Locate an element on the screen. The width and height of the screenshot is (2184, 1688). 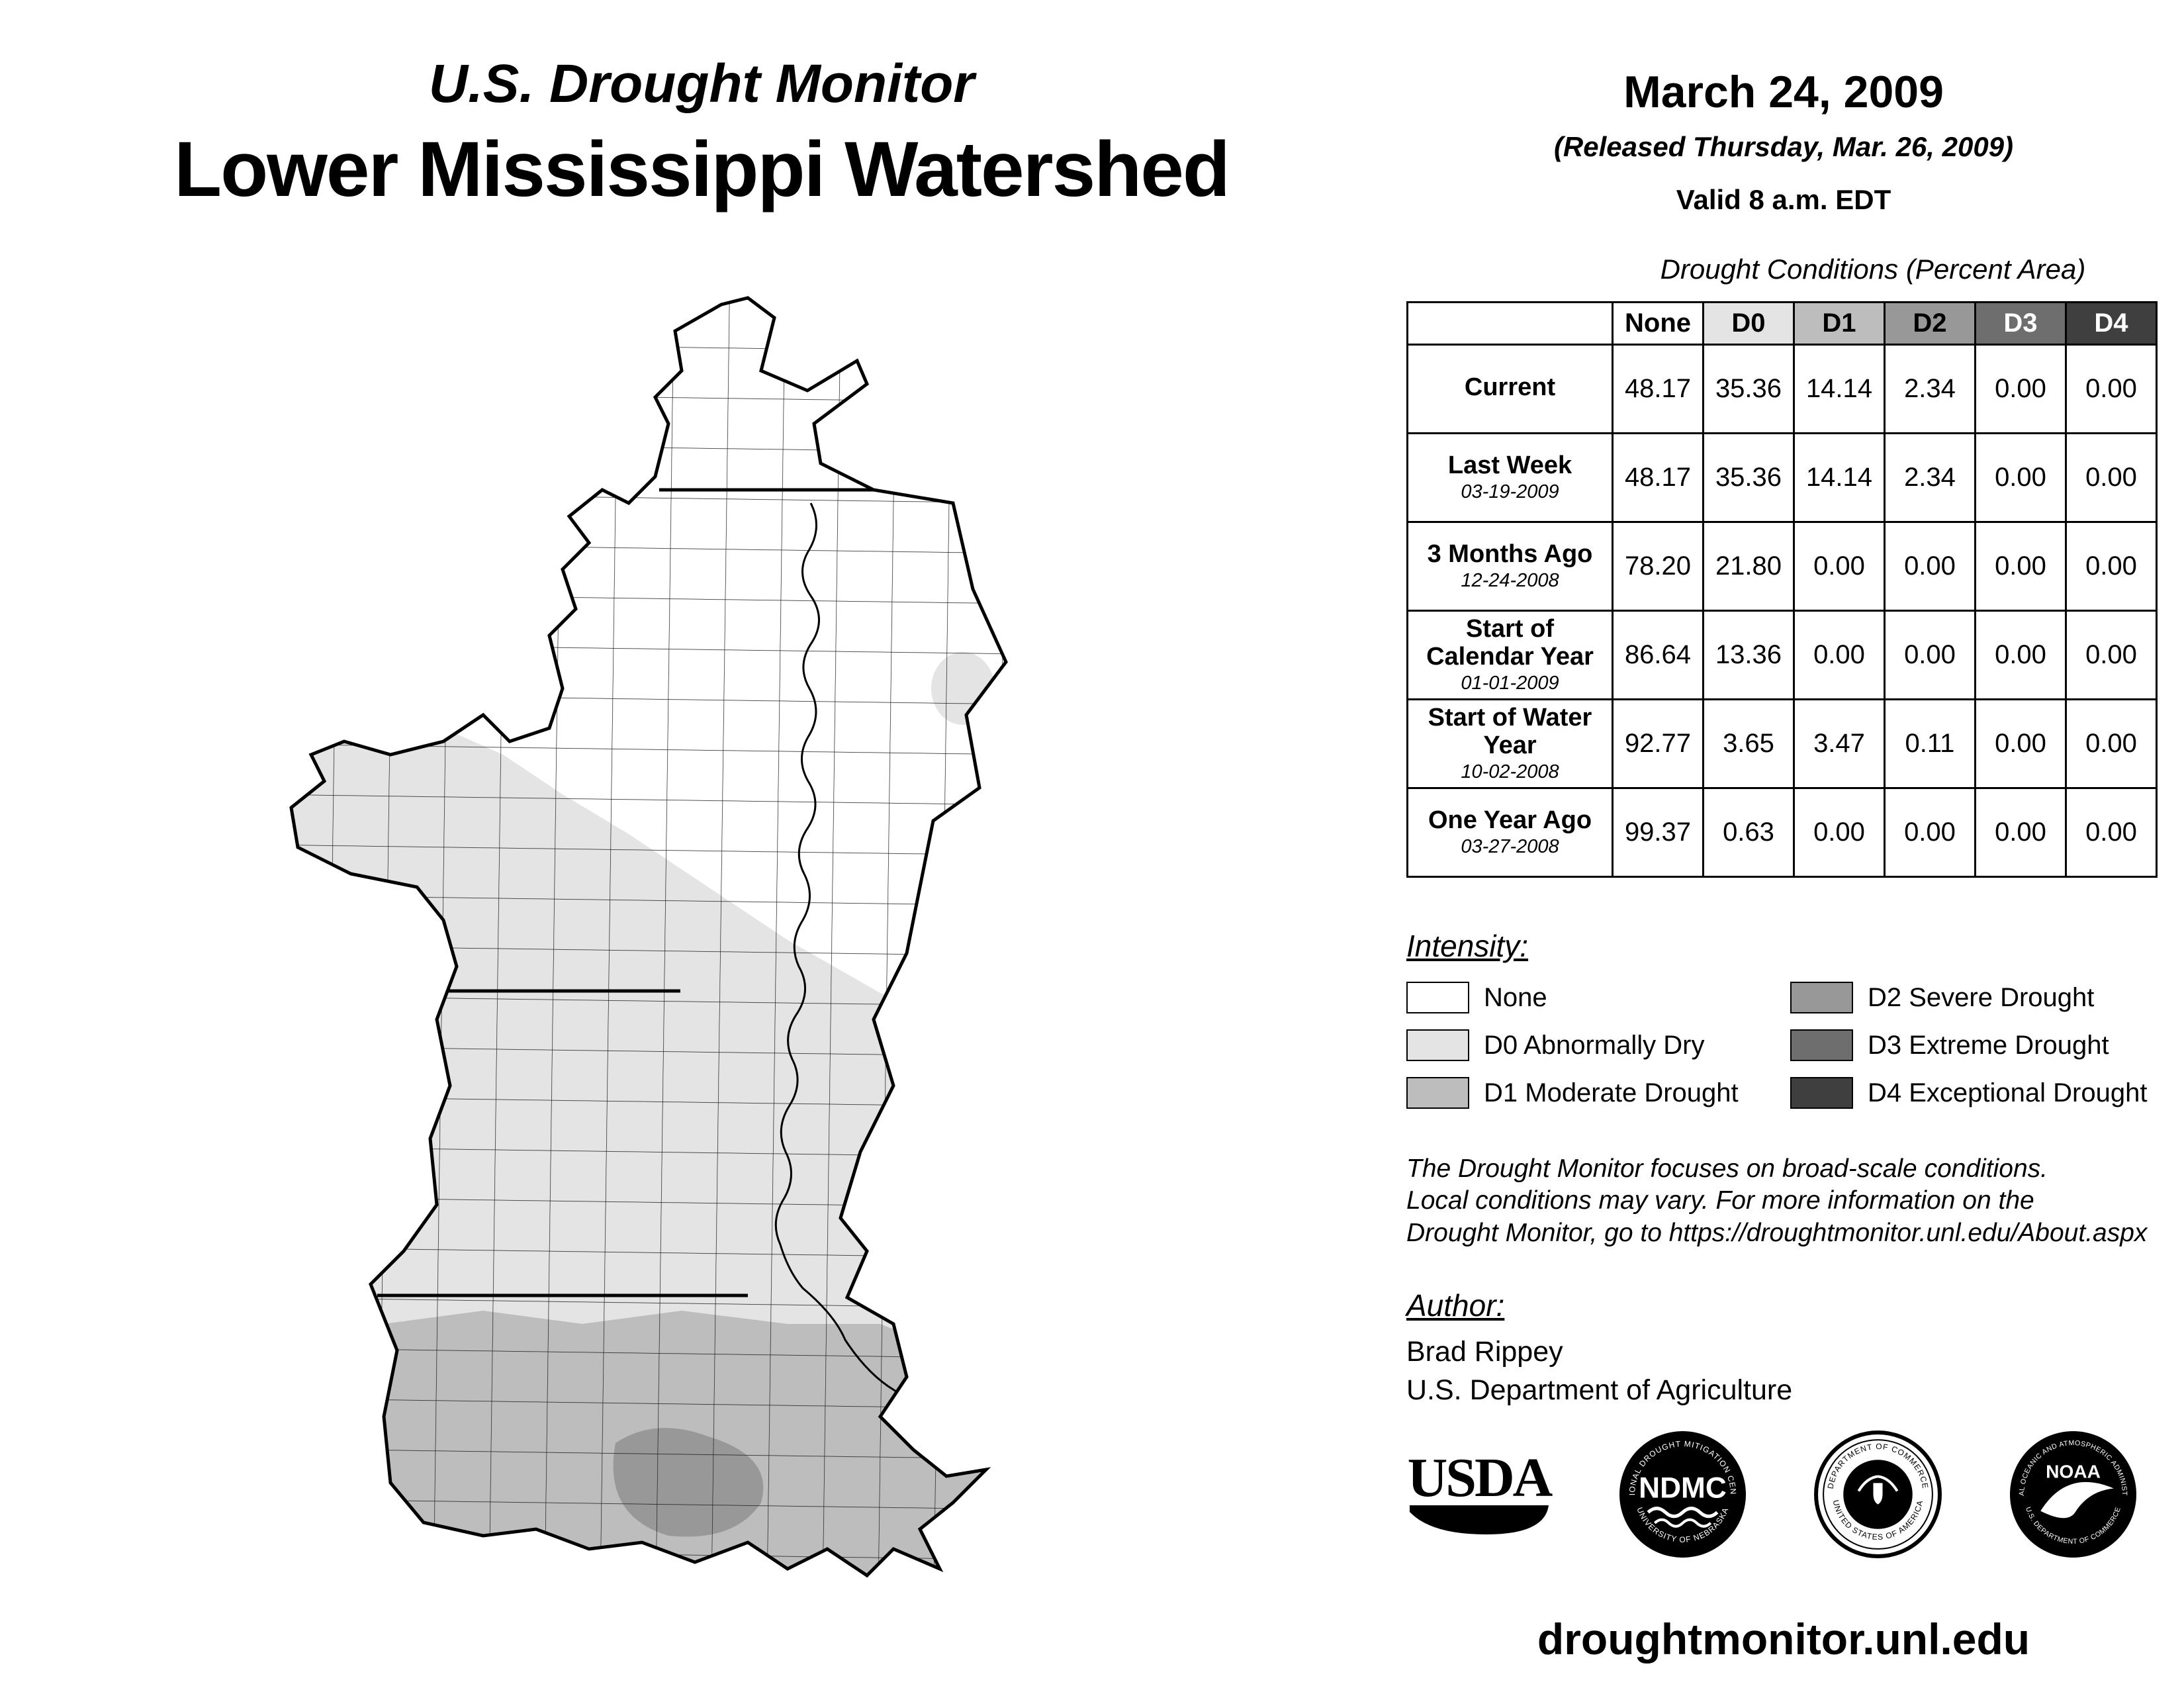
legend-item-d4: D4 Exceptional Drought is located at coordinates (1968, 1093).